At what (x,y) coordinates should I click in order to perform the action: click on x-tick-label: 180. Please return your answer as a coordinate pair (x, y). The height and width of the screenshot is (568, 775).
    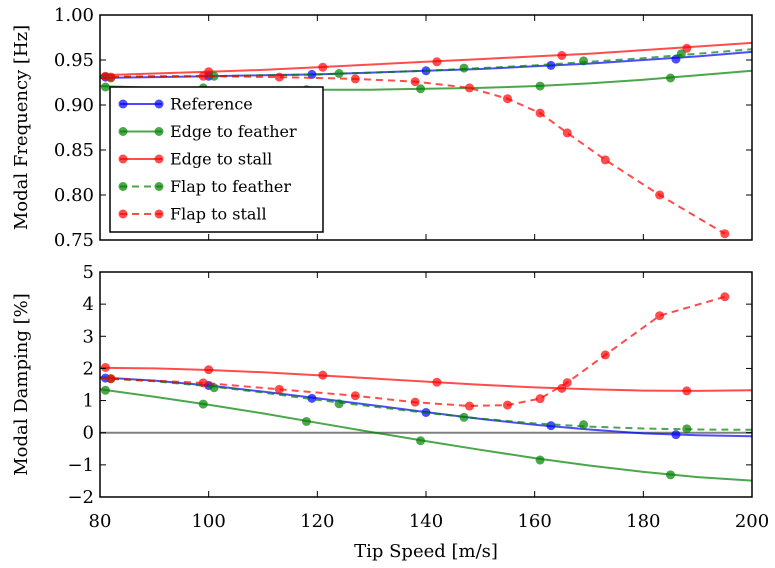
    Looking at the image, I should click on (643, 521).